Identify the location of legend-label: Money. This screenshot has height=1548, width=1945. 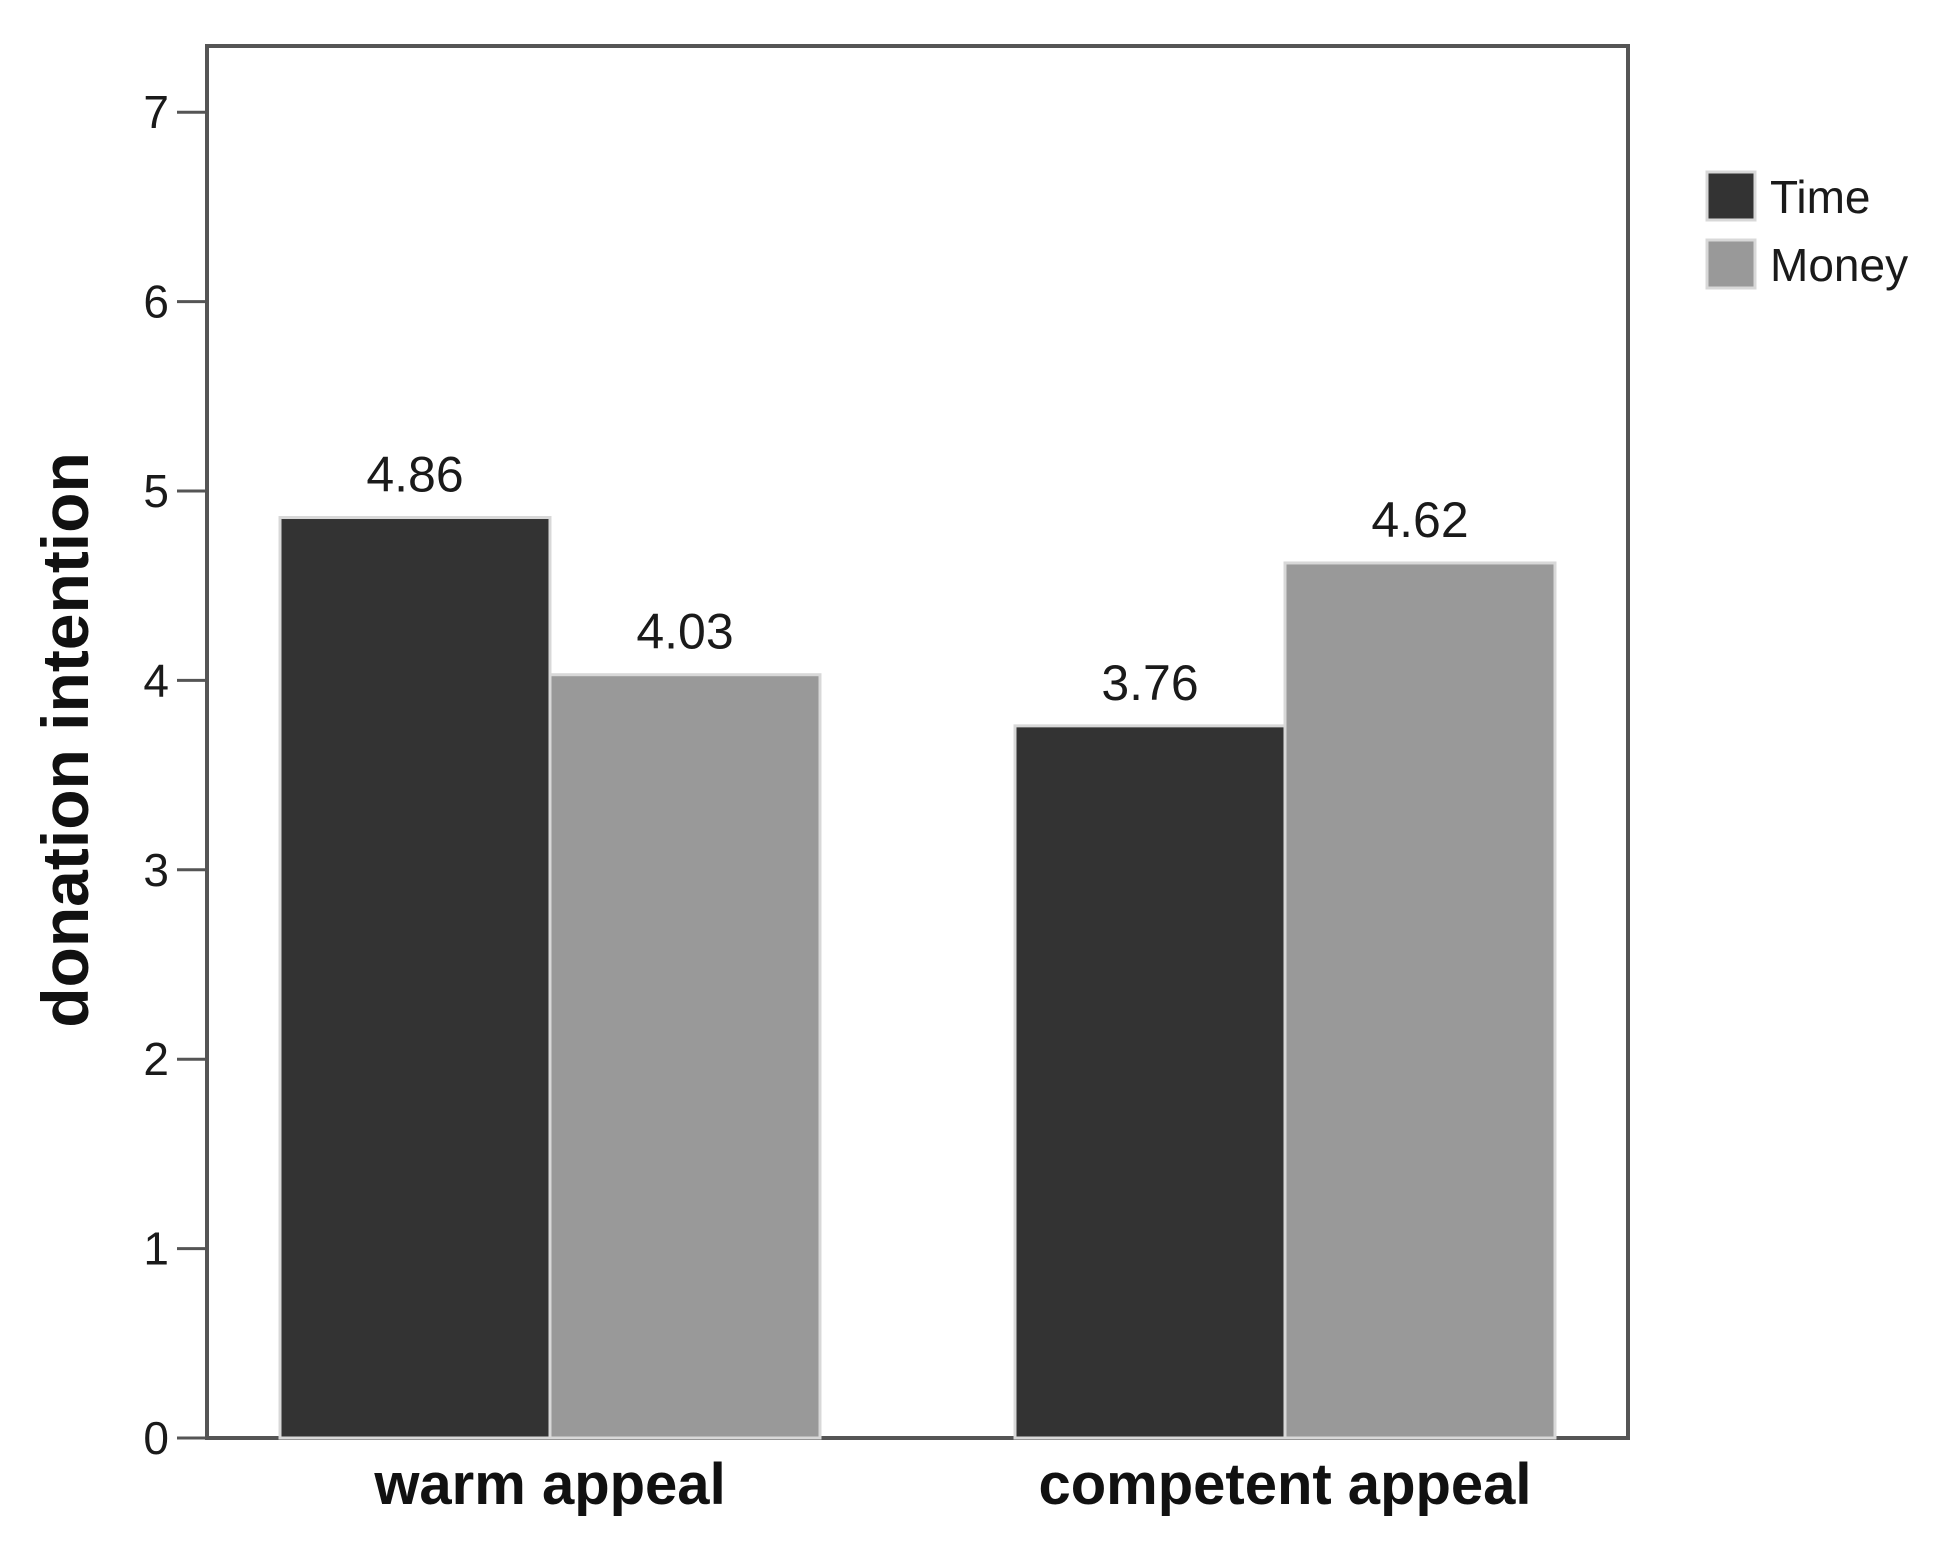
(1839, 265).